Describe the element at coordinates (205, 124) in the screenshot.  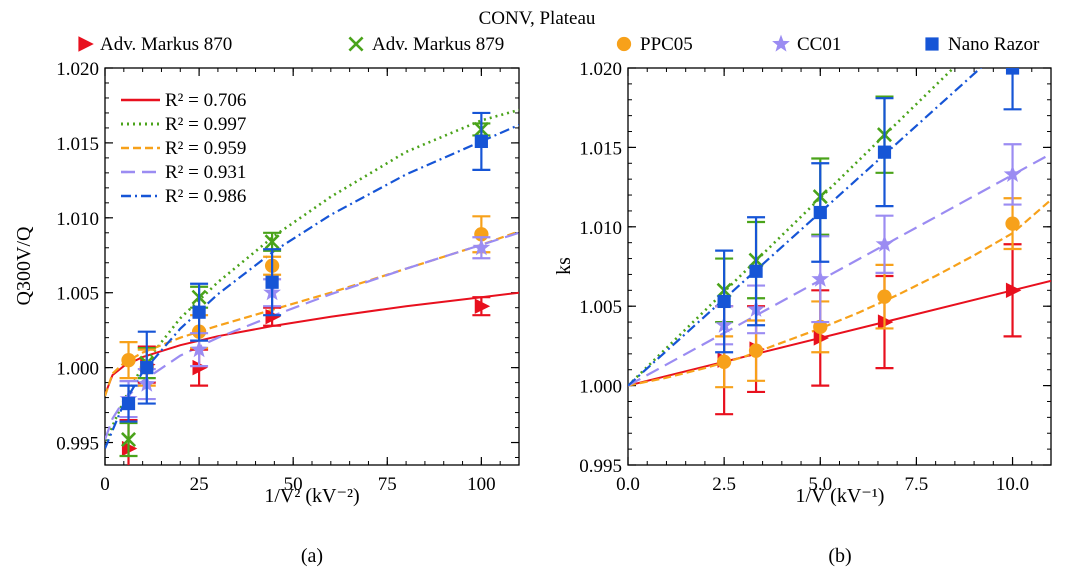
I see `fit-legend-label: R² = 0.997` at that location.